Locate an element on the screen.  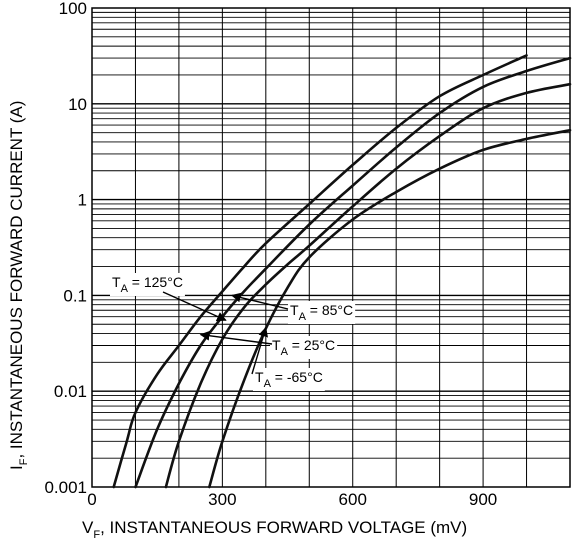
x-axis-title: VF, INSTANTANEOUS FORWARD VOLTAGE (mV) is located at coordinates (274, 529).